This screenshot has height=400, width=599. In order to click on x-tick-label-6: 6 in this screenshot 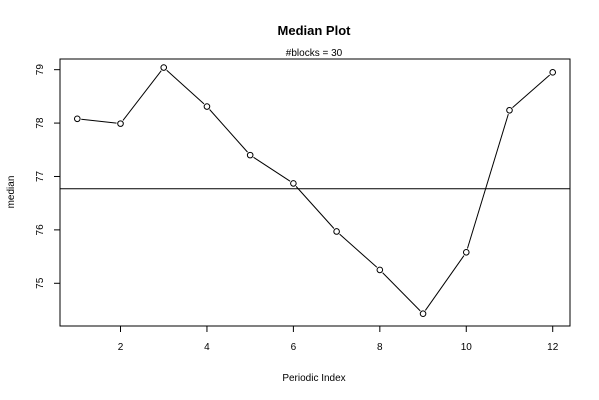, I will do `click(294, 347)`.